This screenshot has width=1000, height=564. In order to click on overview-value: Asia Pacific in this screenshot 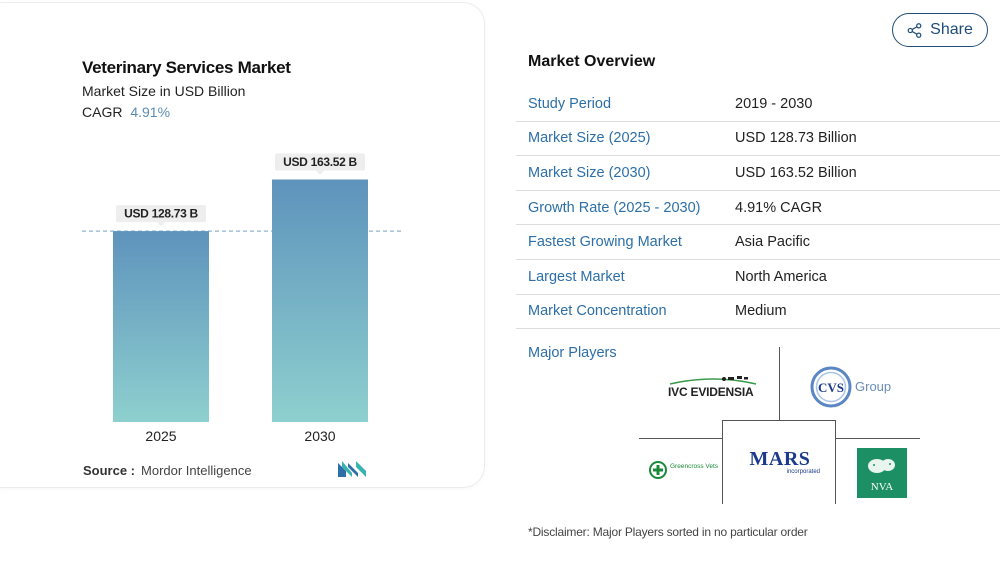, I will do `click(772, 242)`.